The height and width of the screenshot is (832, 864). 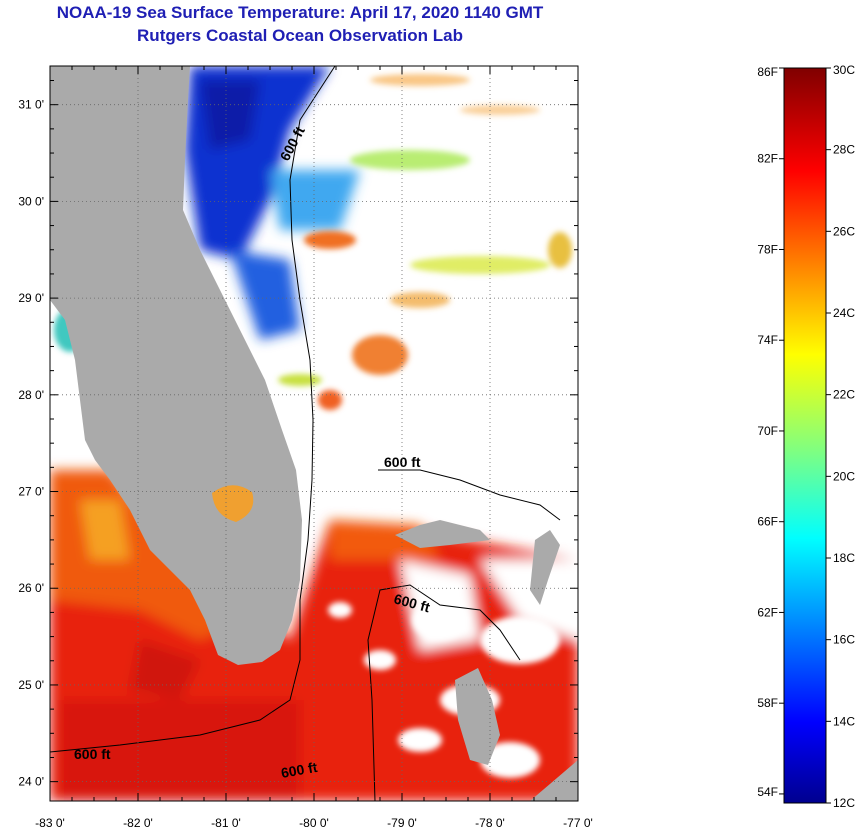 I want to click on lat-label: 26 0', so click(x=31, y=588).